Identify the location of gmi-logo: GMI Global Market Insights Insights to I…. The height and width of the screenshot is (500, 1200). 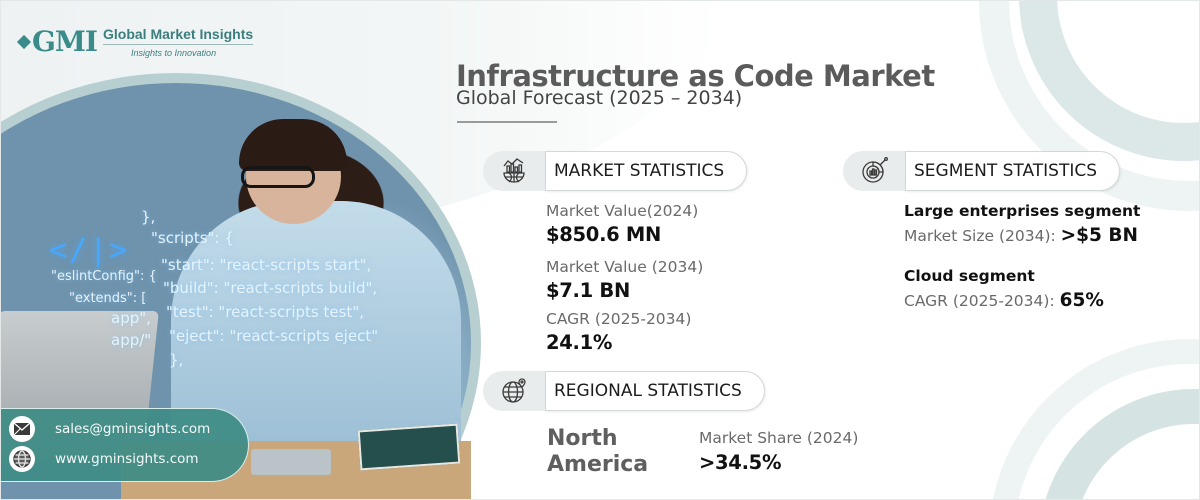
(135, 41).